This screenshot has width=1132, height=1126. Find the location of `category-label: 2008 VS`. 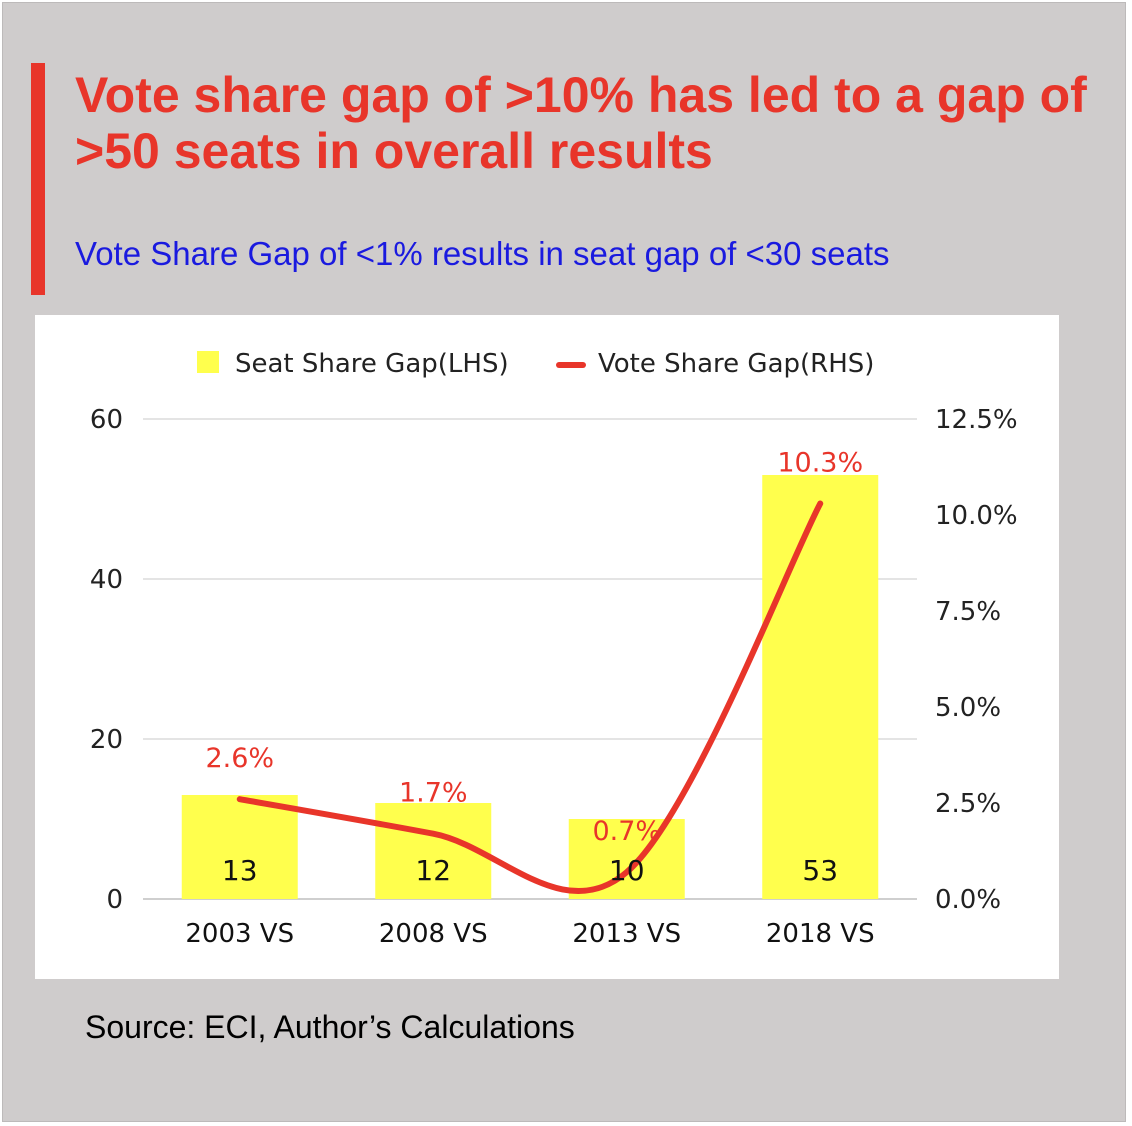

category-label: 2008 VS is located at coordinates (433, 934).